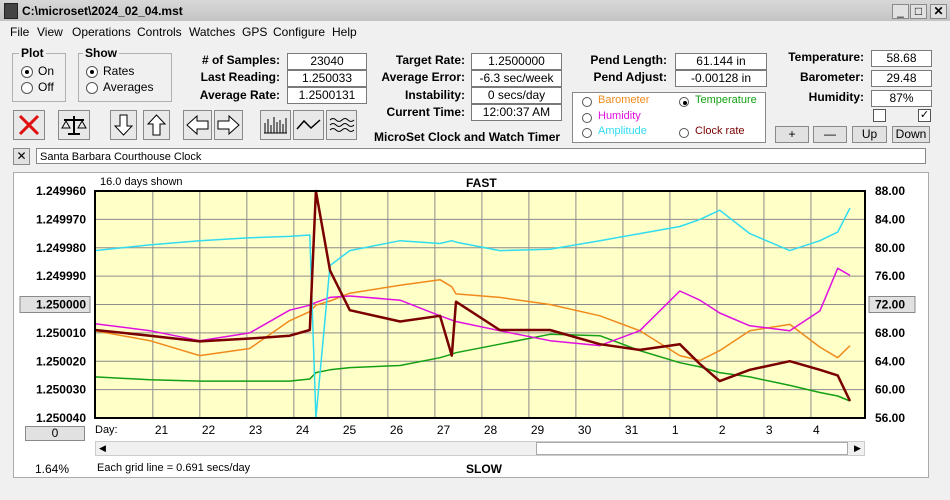 Image resolution: width=950 pixels, height=500 pixels. What do you see at coordinates (622, 131) in the screenshot?
I see `legend-label: Amplitude` at bounding box center [622, 131].